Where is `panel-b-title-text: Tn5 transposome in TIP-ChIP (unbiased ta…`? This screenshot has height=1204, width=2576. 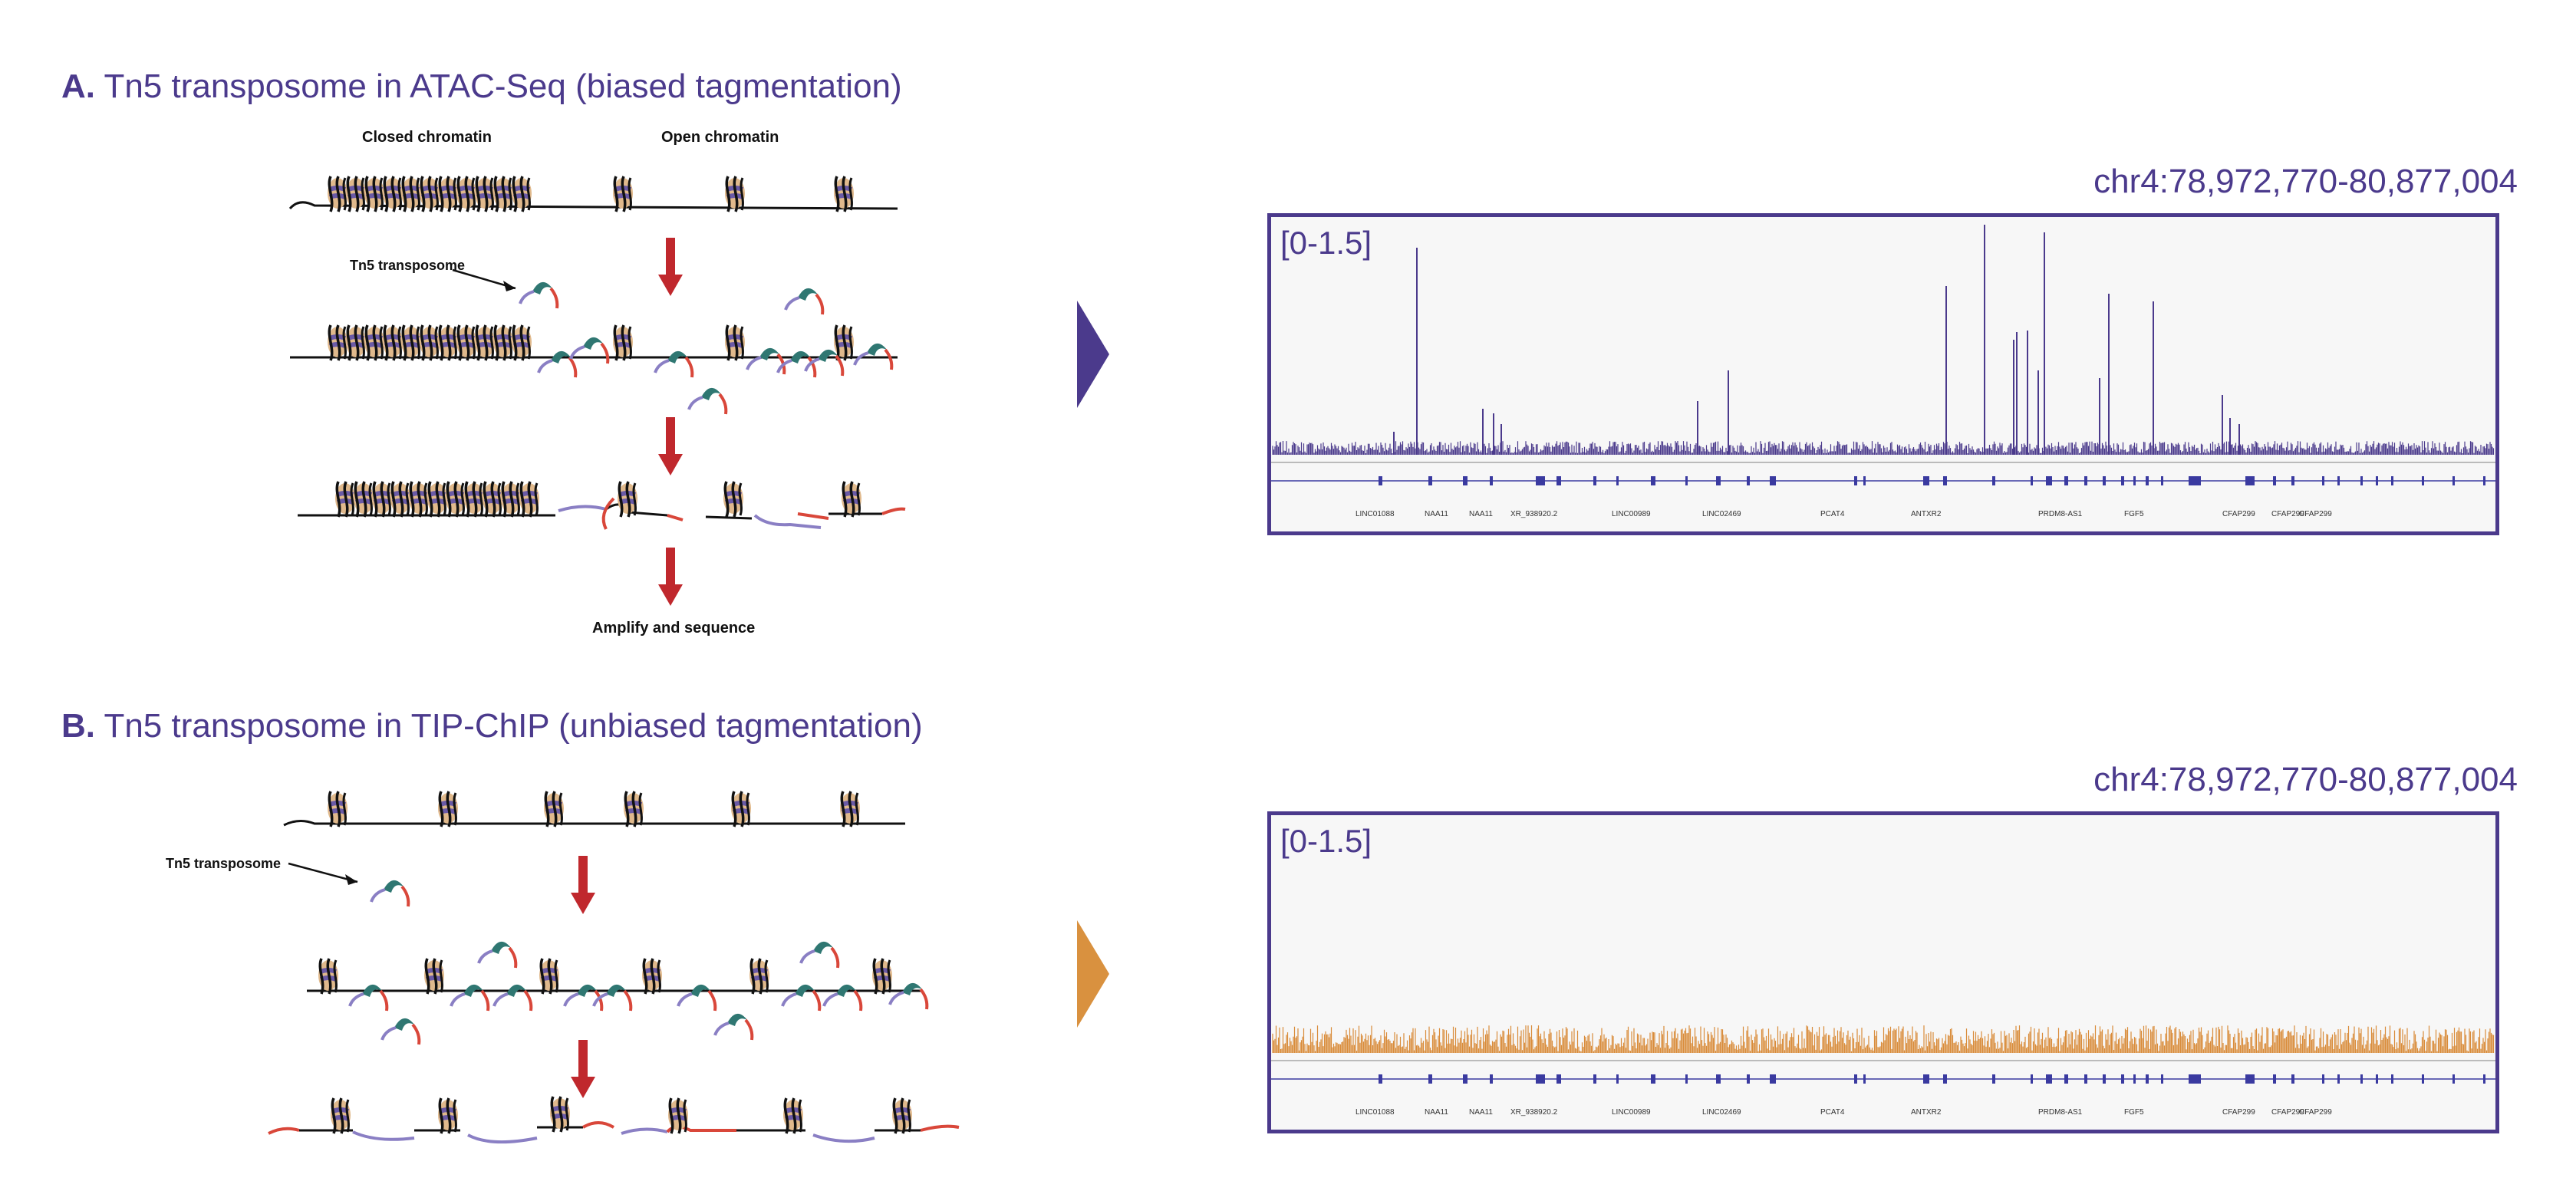 panel-b-title-text: Tn5 transposome in TIP-ChIP (unbiased ta… is located at coordinates (513, 726).